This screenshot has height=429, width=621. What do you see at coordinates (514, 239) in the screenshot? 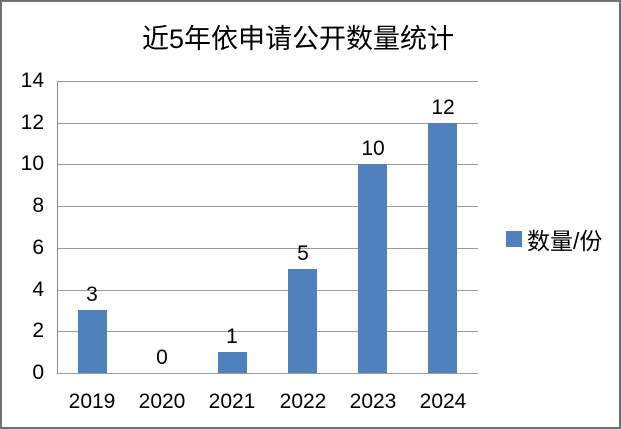
I see `legend-swatch-icon` at bounding box center [514, 239].